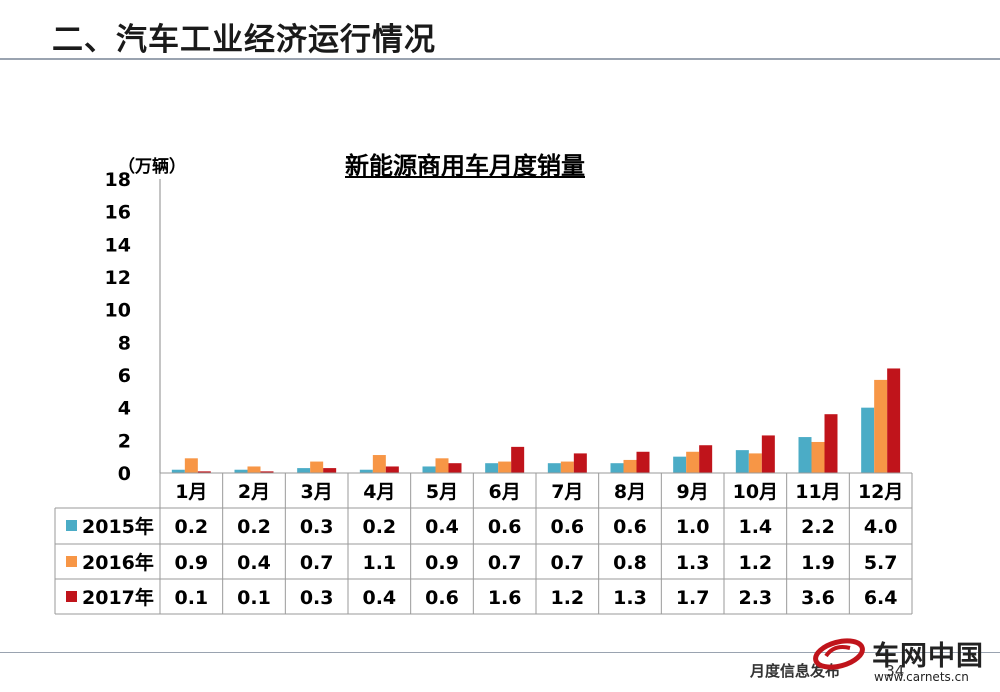 The height and width of the screenshot is (692, 1000). Describe the element at coordinates (500, 30) in the screenshot. I see `title-bar: 二、汽车工业经济运行情况` at that location.